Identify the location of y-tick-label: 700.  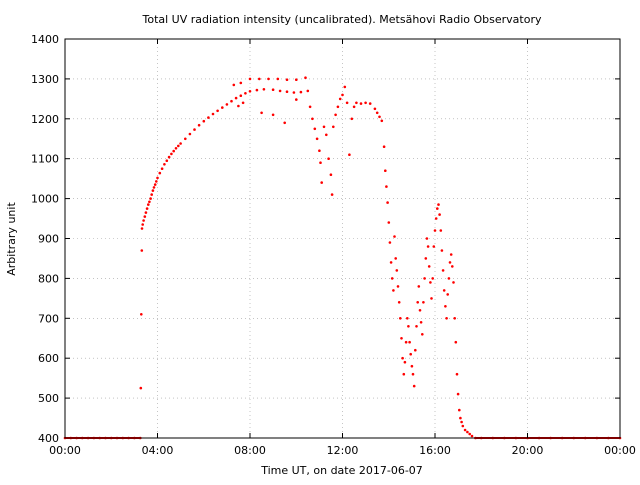
(48, 318).